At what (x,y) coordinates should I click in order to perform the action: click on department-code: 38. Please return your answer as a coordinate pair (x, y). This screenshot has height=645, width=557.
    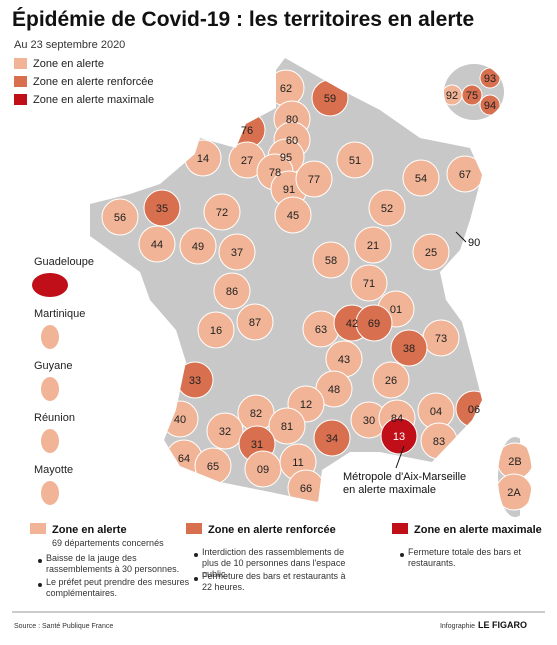
    Looking at the image, I should click on (409, 349).